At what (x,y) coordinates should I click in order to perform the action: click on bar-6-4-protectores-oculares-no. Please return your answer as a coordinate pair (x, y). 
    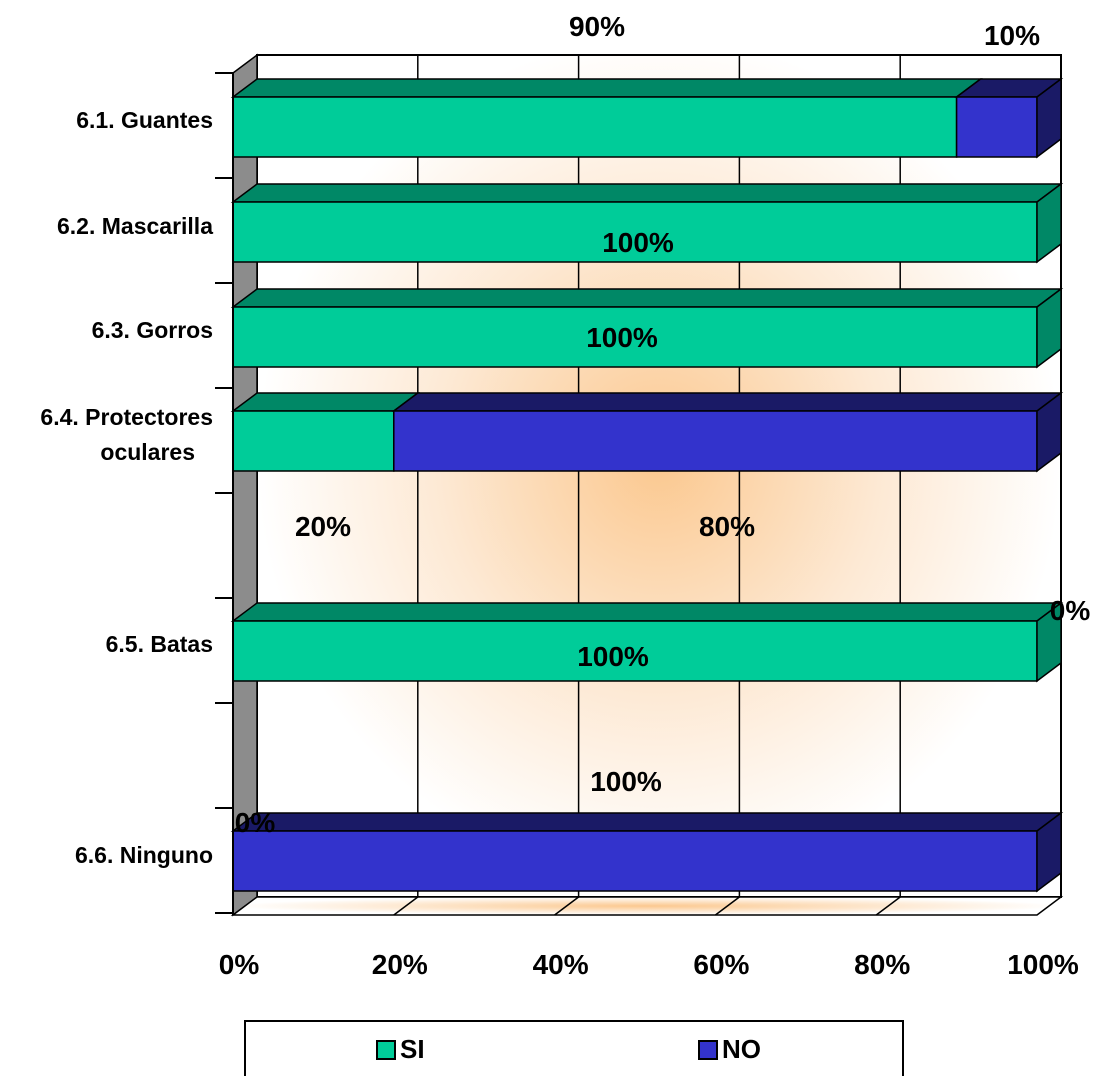
    Looking at the image, I should click on (715, 441).